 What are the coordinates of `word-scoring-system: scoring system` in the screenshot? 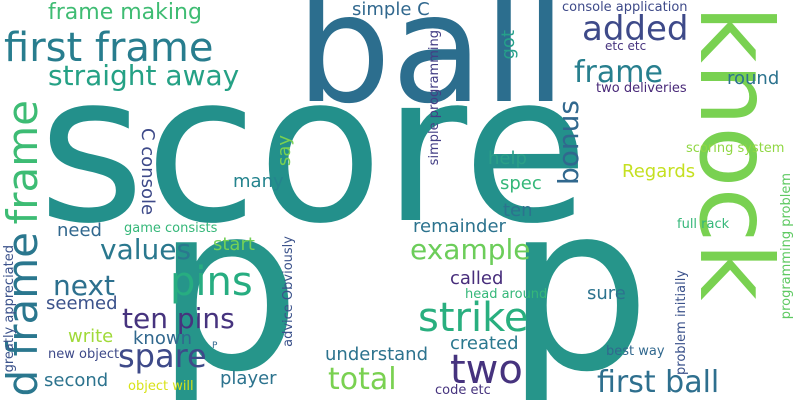 It's located at (735, 148).